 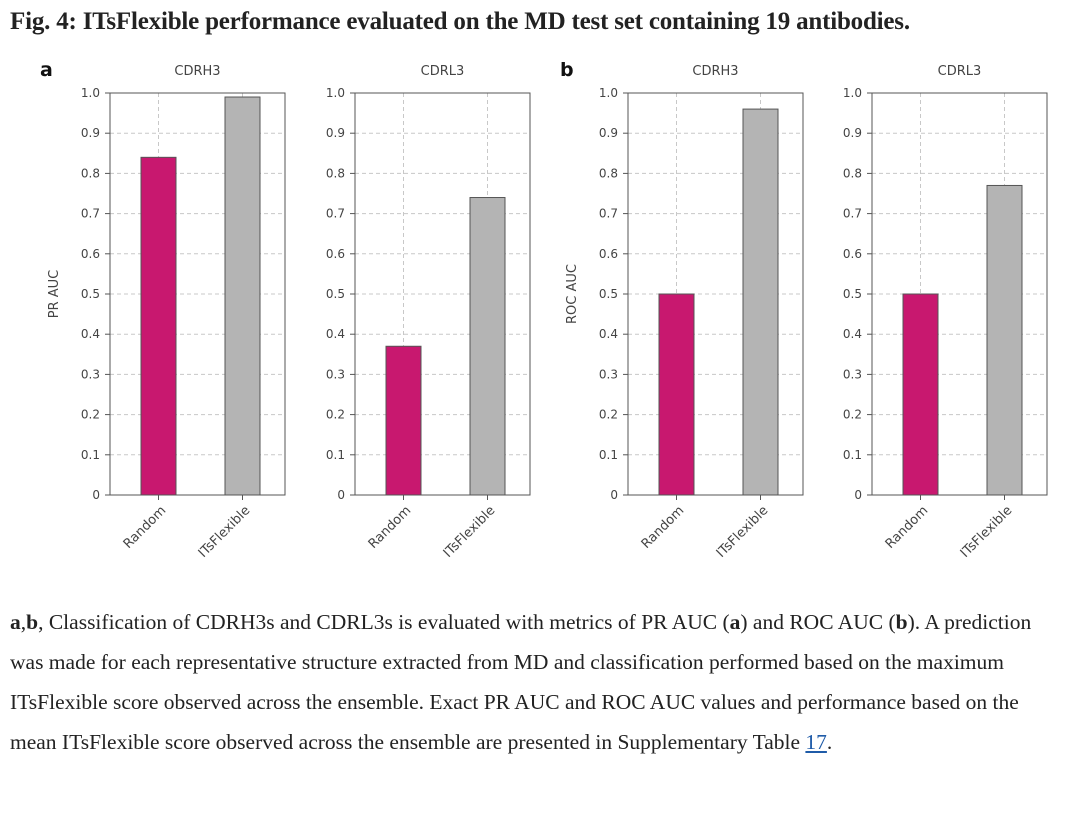 I want to click on caption-a: a, so click(x=15, y=622).